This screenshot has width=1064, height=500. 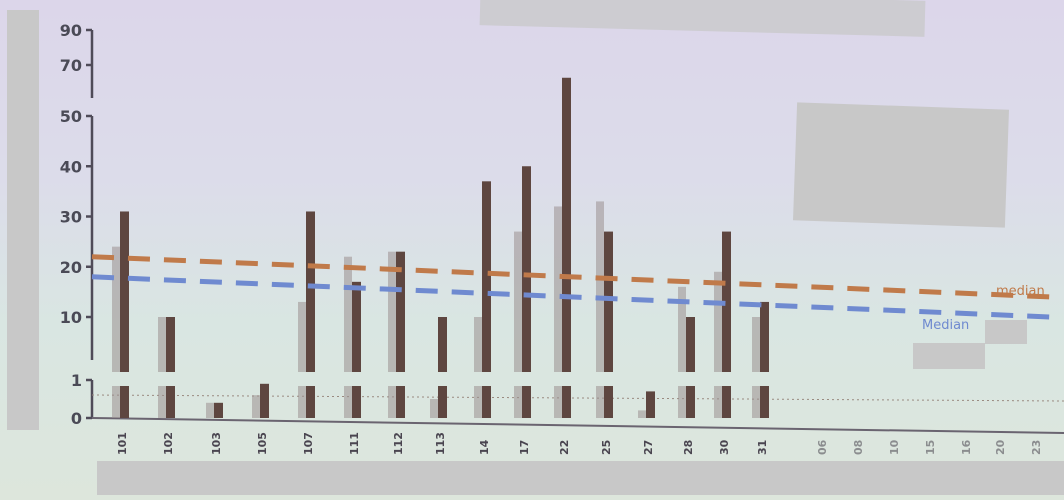 What do you see at coordinates (945, 325) in the screenshot?
I see `median-label: Median` at bounding box center [945, 325].